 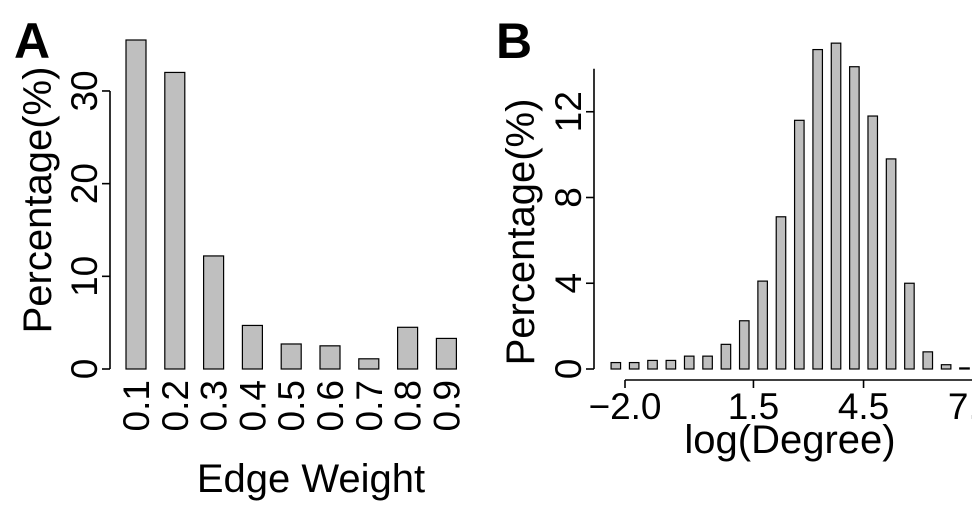 What do you see at coordinates (863, 406) in the screenshot?
I see `panel-b-x-tick-label: 4.5` at bounding box center [863, 406].